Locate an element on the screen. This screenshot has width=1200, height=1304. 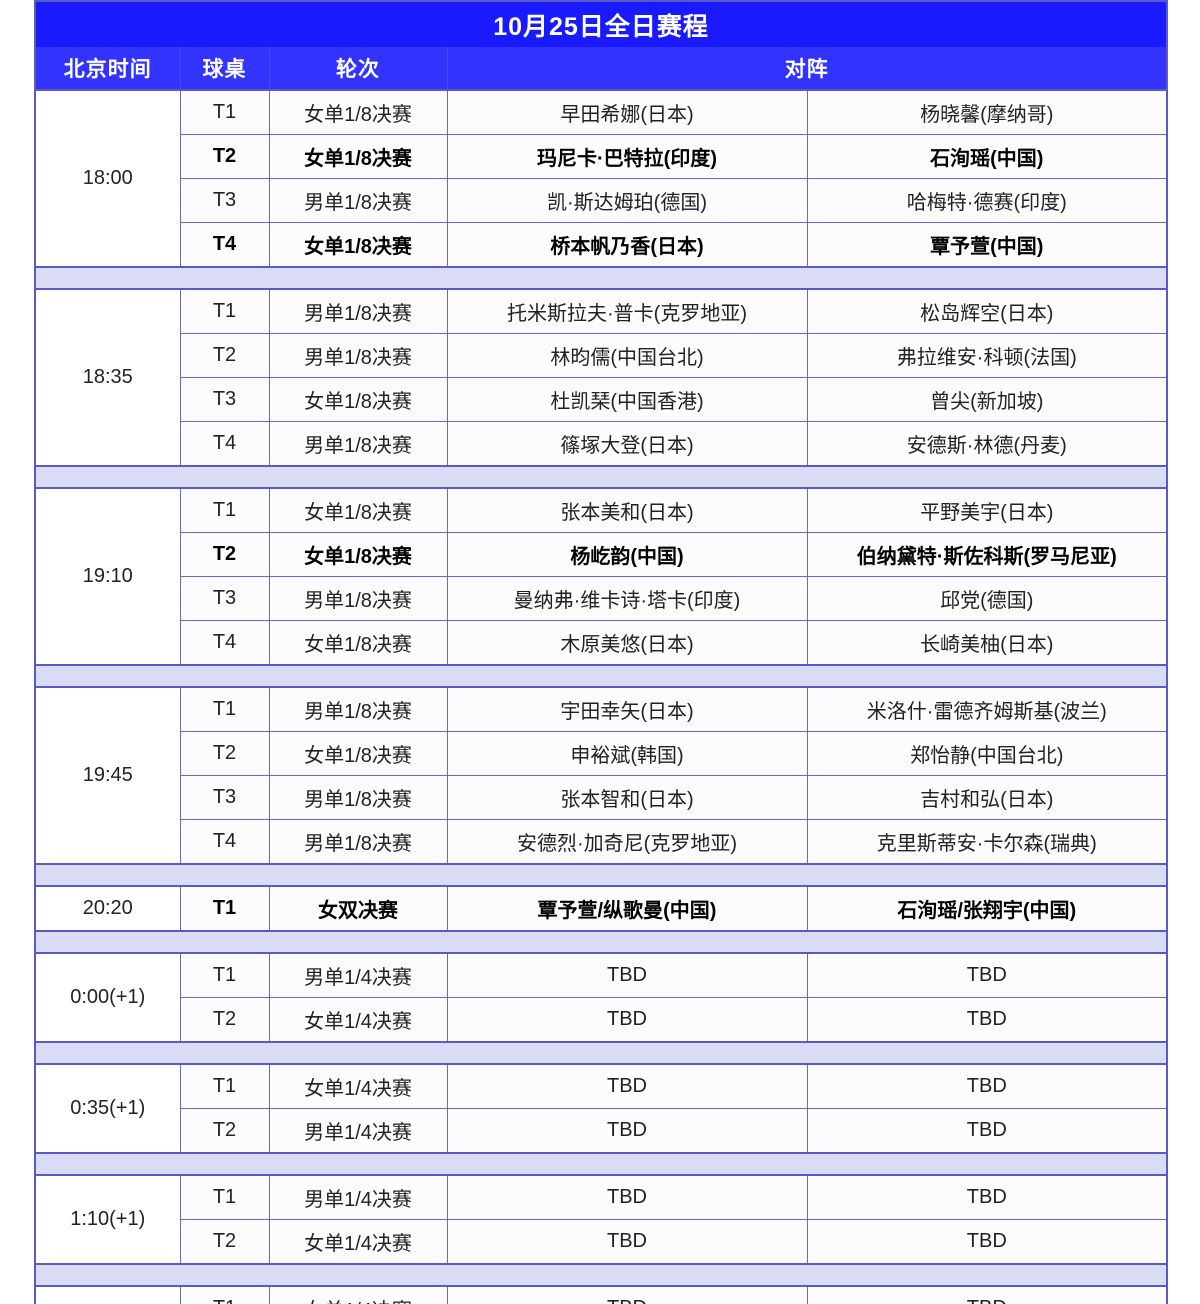
match-player-two: 安德斯·林德(丹麦) is located at coordinates (987, 444).